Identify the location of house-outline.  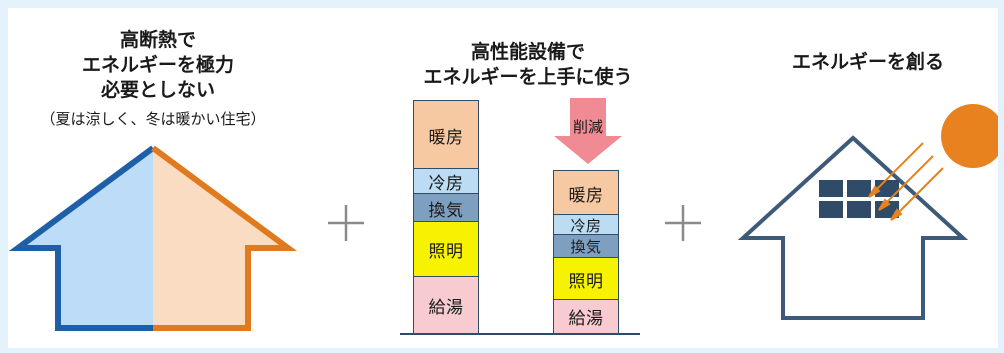
(853, 227).